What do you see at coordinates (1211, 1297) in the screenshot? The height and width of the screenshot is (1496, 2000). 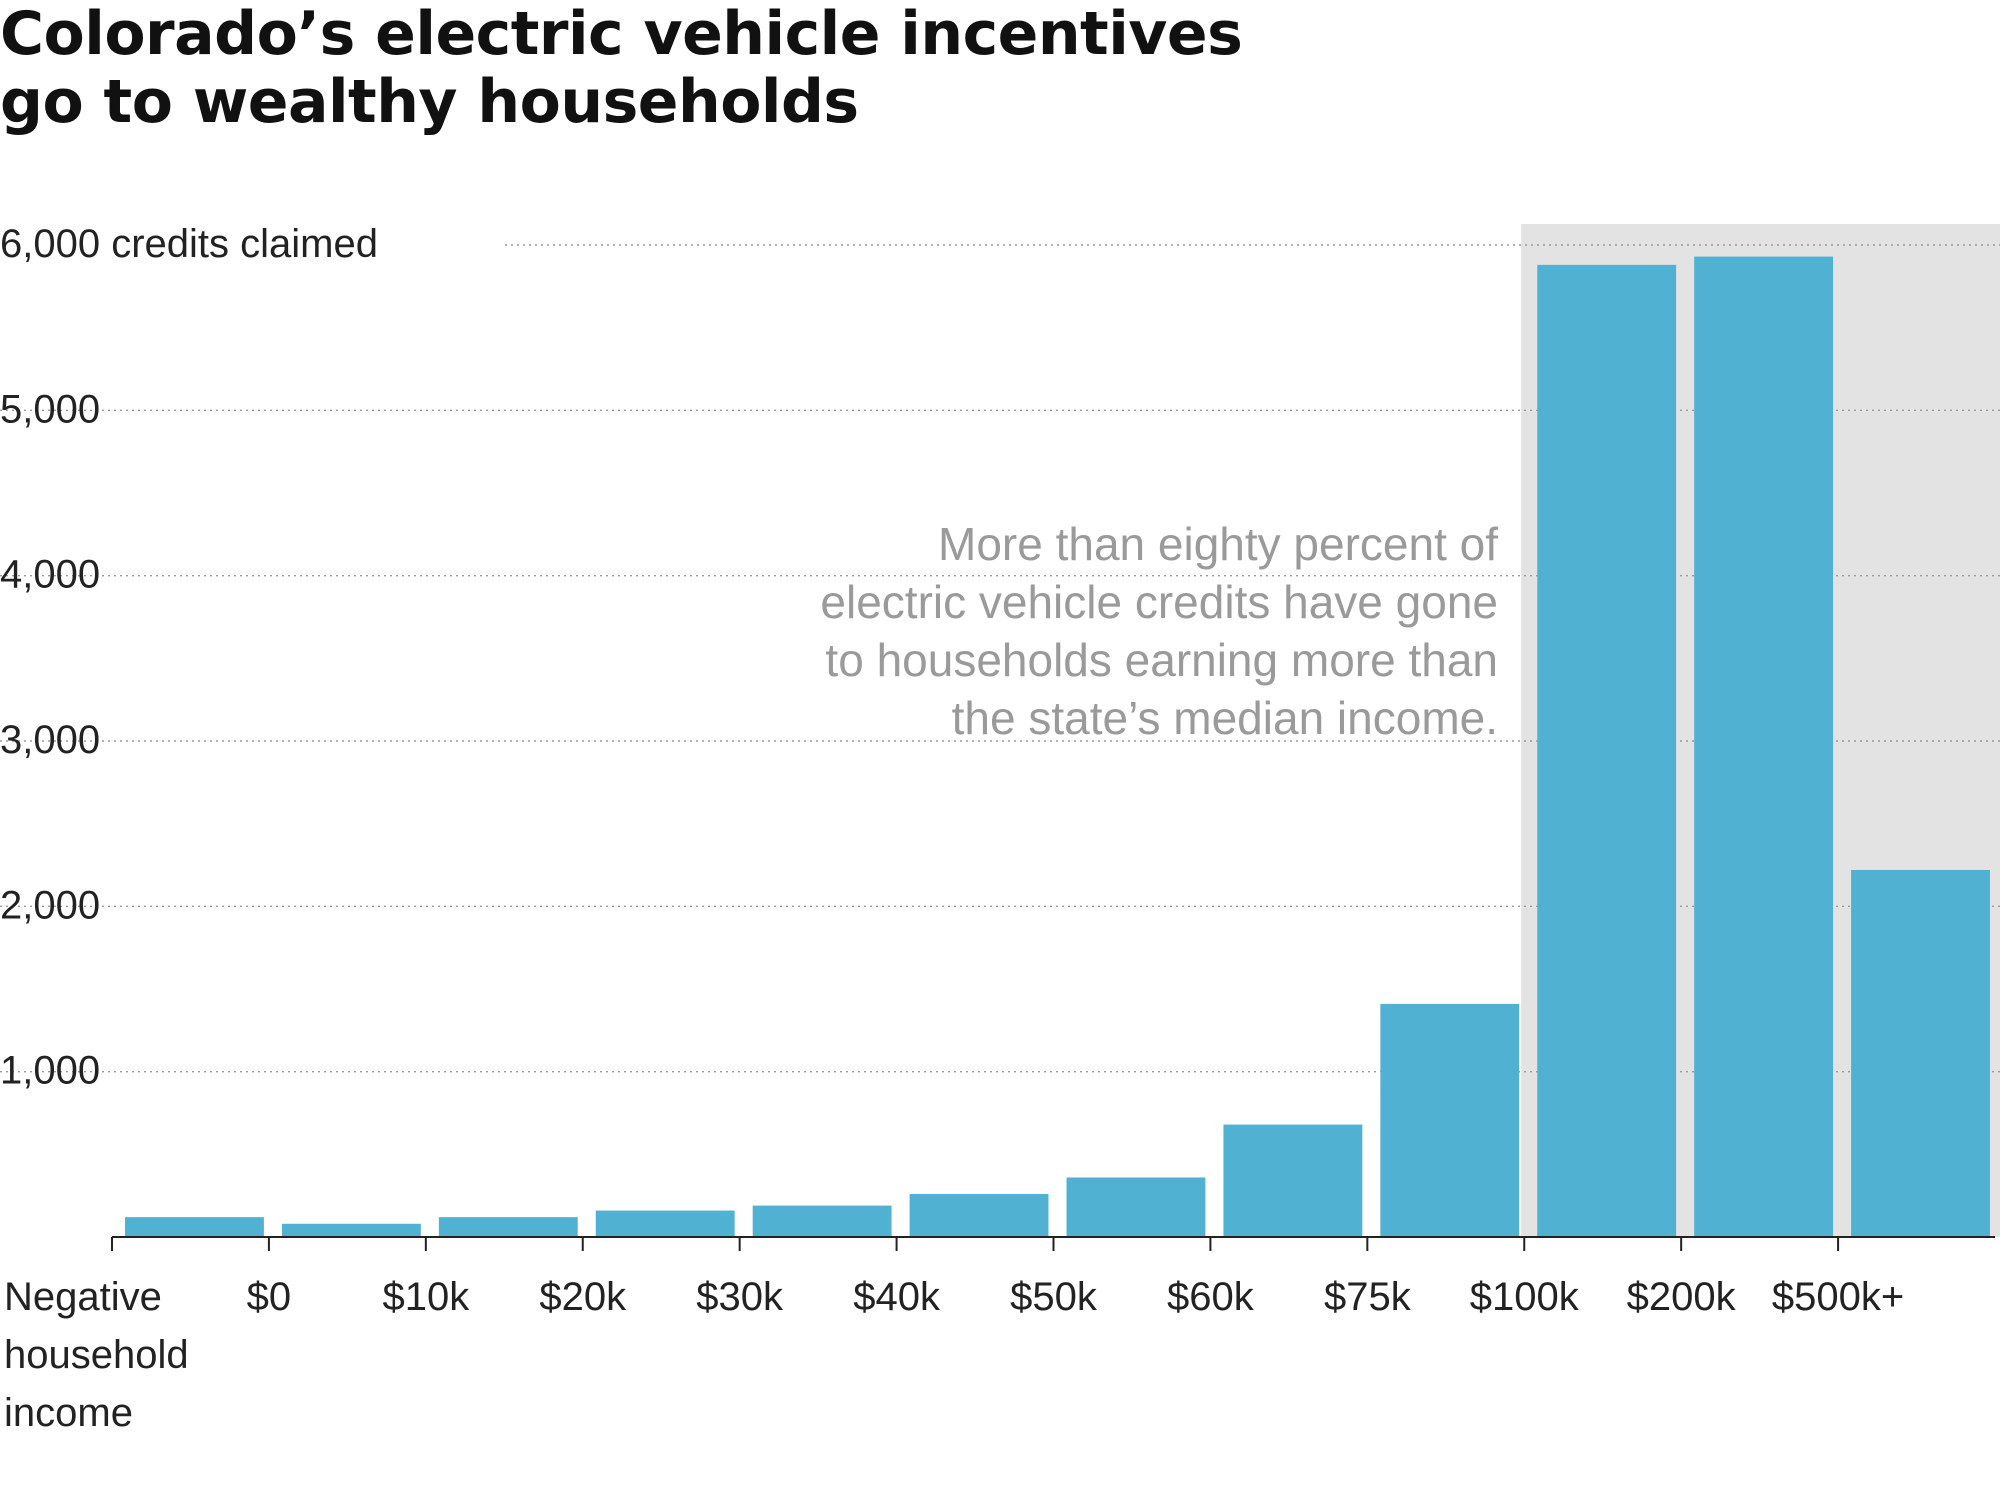 I see `x-tick-label-8: $60k` at bounding box center [1211, 1297].